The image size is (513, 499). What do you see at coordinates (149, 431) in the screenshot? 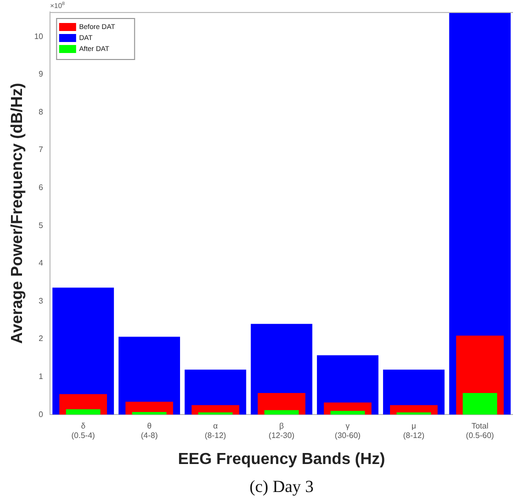
I see `x-tick-label: θ (4-8)` at bounding box center [149, 431].